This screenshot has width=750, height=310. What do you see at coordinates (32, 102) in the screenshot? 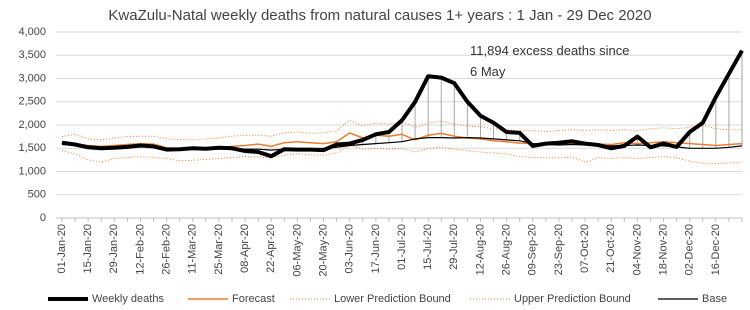
I see `y-tick-label: 2,500` at bounding box center [32, 102].